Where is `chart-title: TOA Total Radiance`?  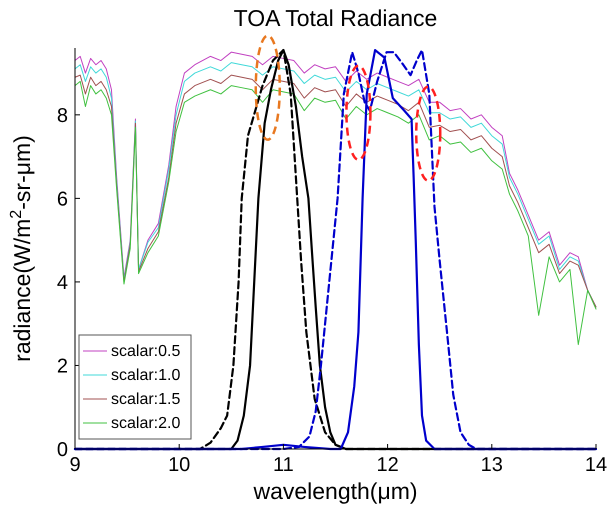
chart-title: TOA Total Radiance is located at coordinates (336, 18).